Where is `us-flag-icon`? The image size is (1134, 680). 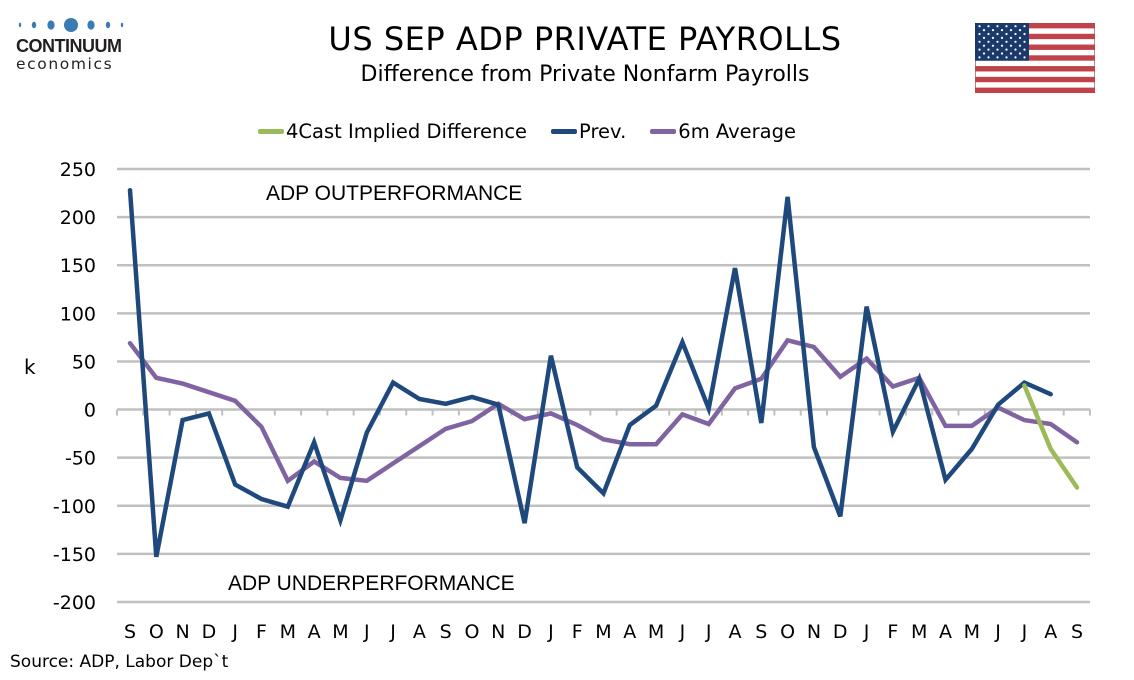 us-flag-icon is located at coordinates (1035, 58).